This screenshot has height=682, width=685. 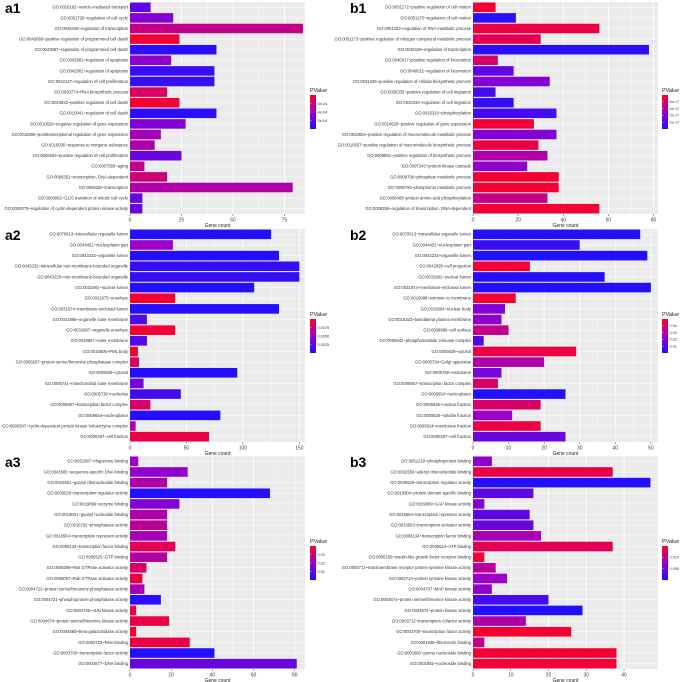 I want to click on category-label: GO:0031975~envelope, so click(x=107, y=298).